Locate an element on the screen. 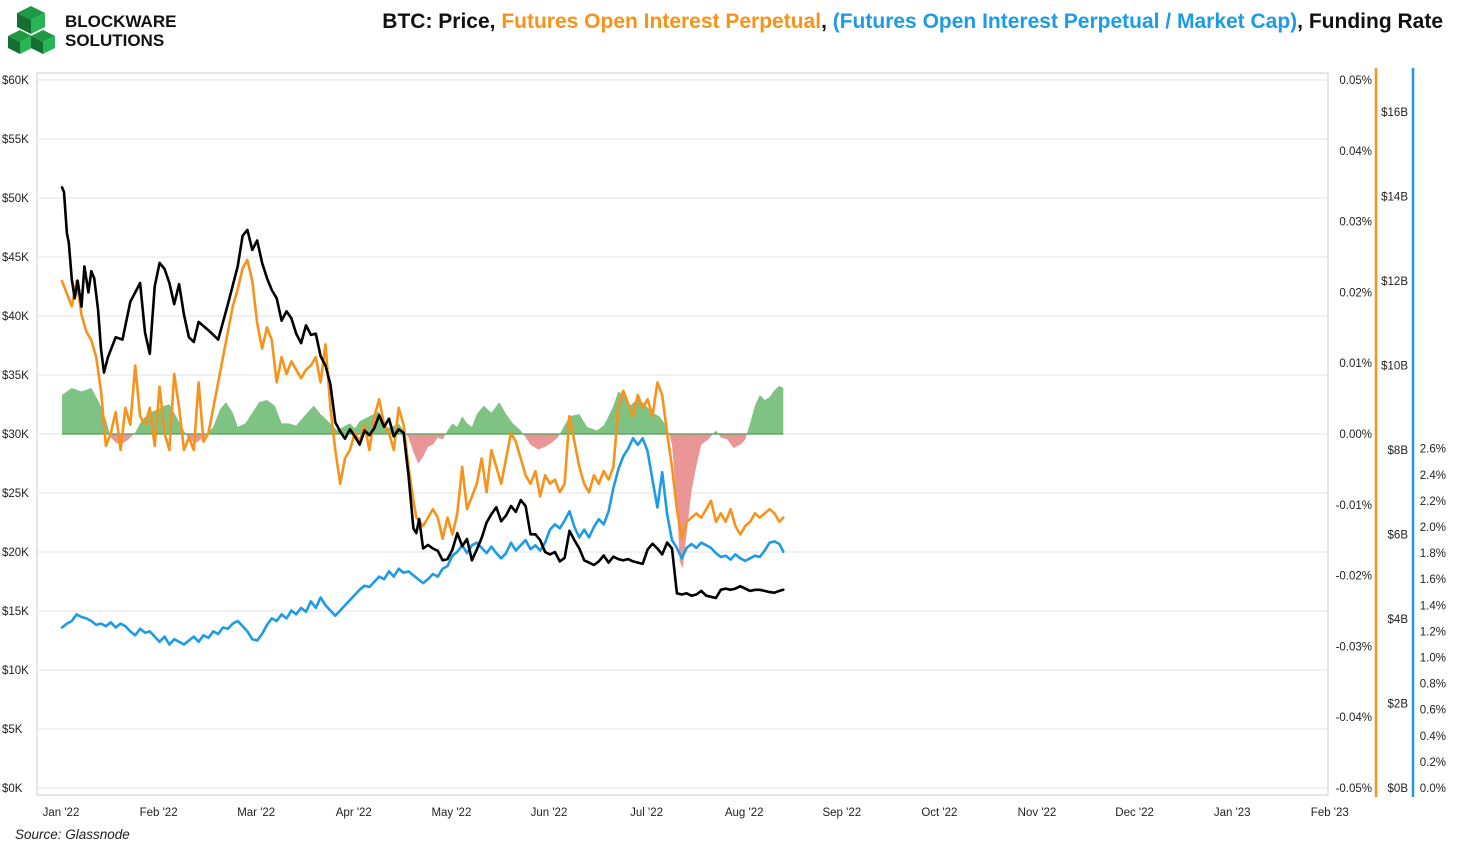  price-tick-label: $50K is located at coordinates (15, 199).